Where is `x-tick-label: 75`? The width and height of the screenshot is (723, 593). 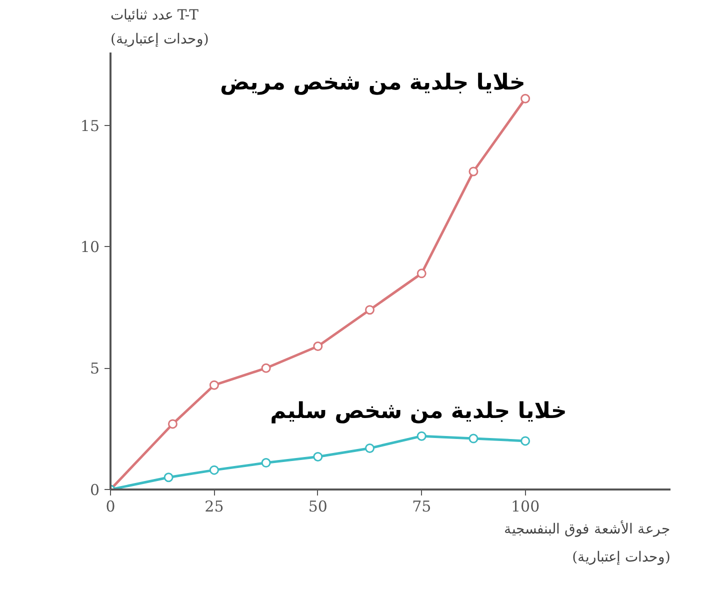
x-tick-label: 75 is located at coordinates (422, 507).